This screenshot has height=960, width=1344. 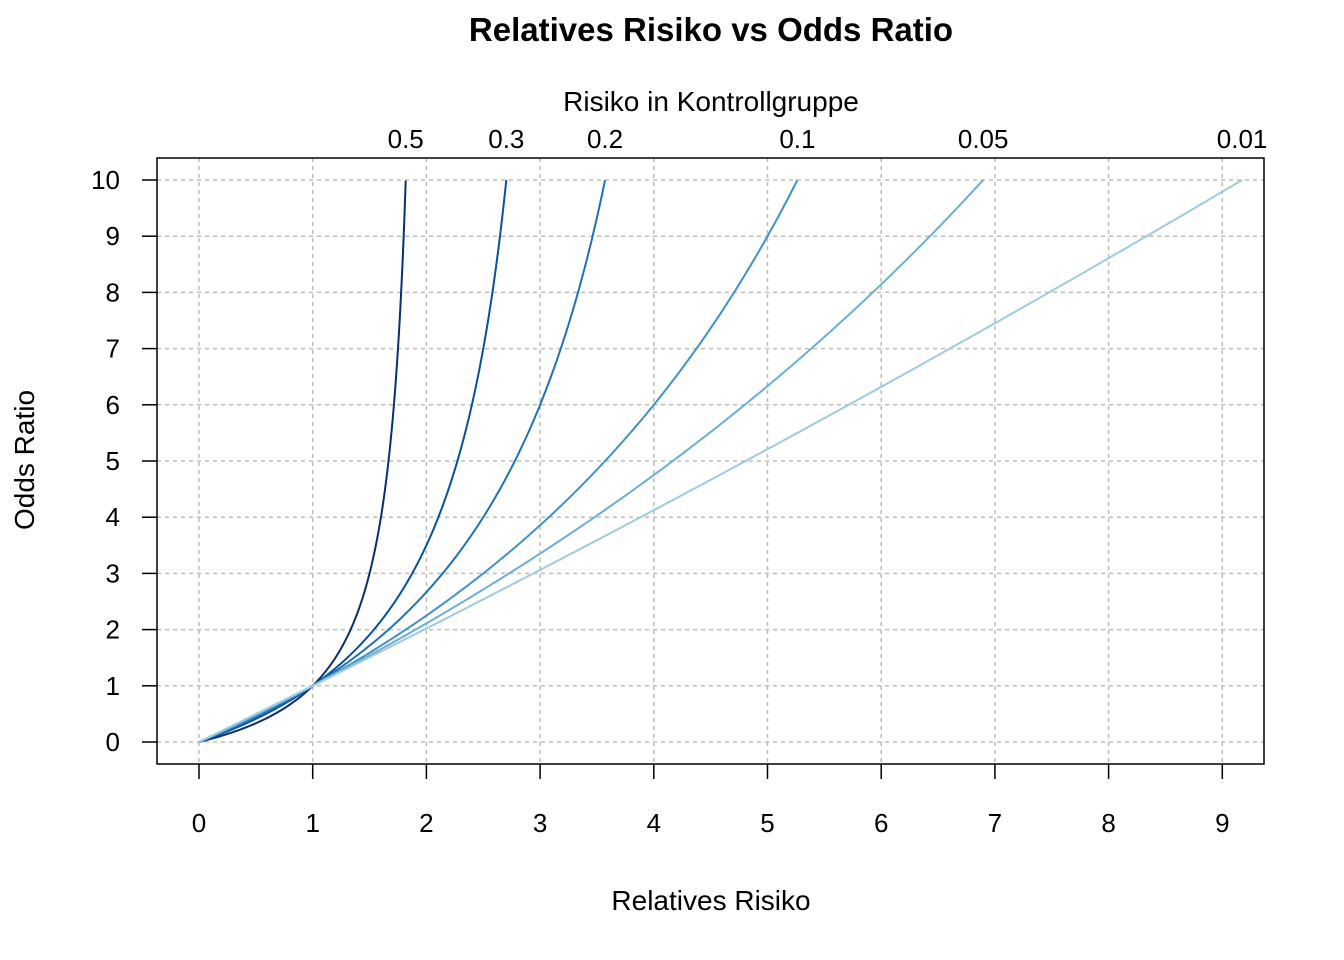 What do you see at coordinates (113, 630) in the screenshot?
I see `y-tick-label: 2` at bounding box center [113, 630].